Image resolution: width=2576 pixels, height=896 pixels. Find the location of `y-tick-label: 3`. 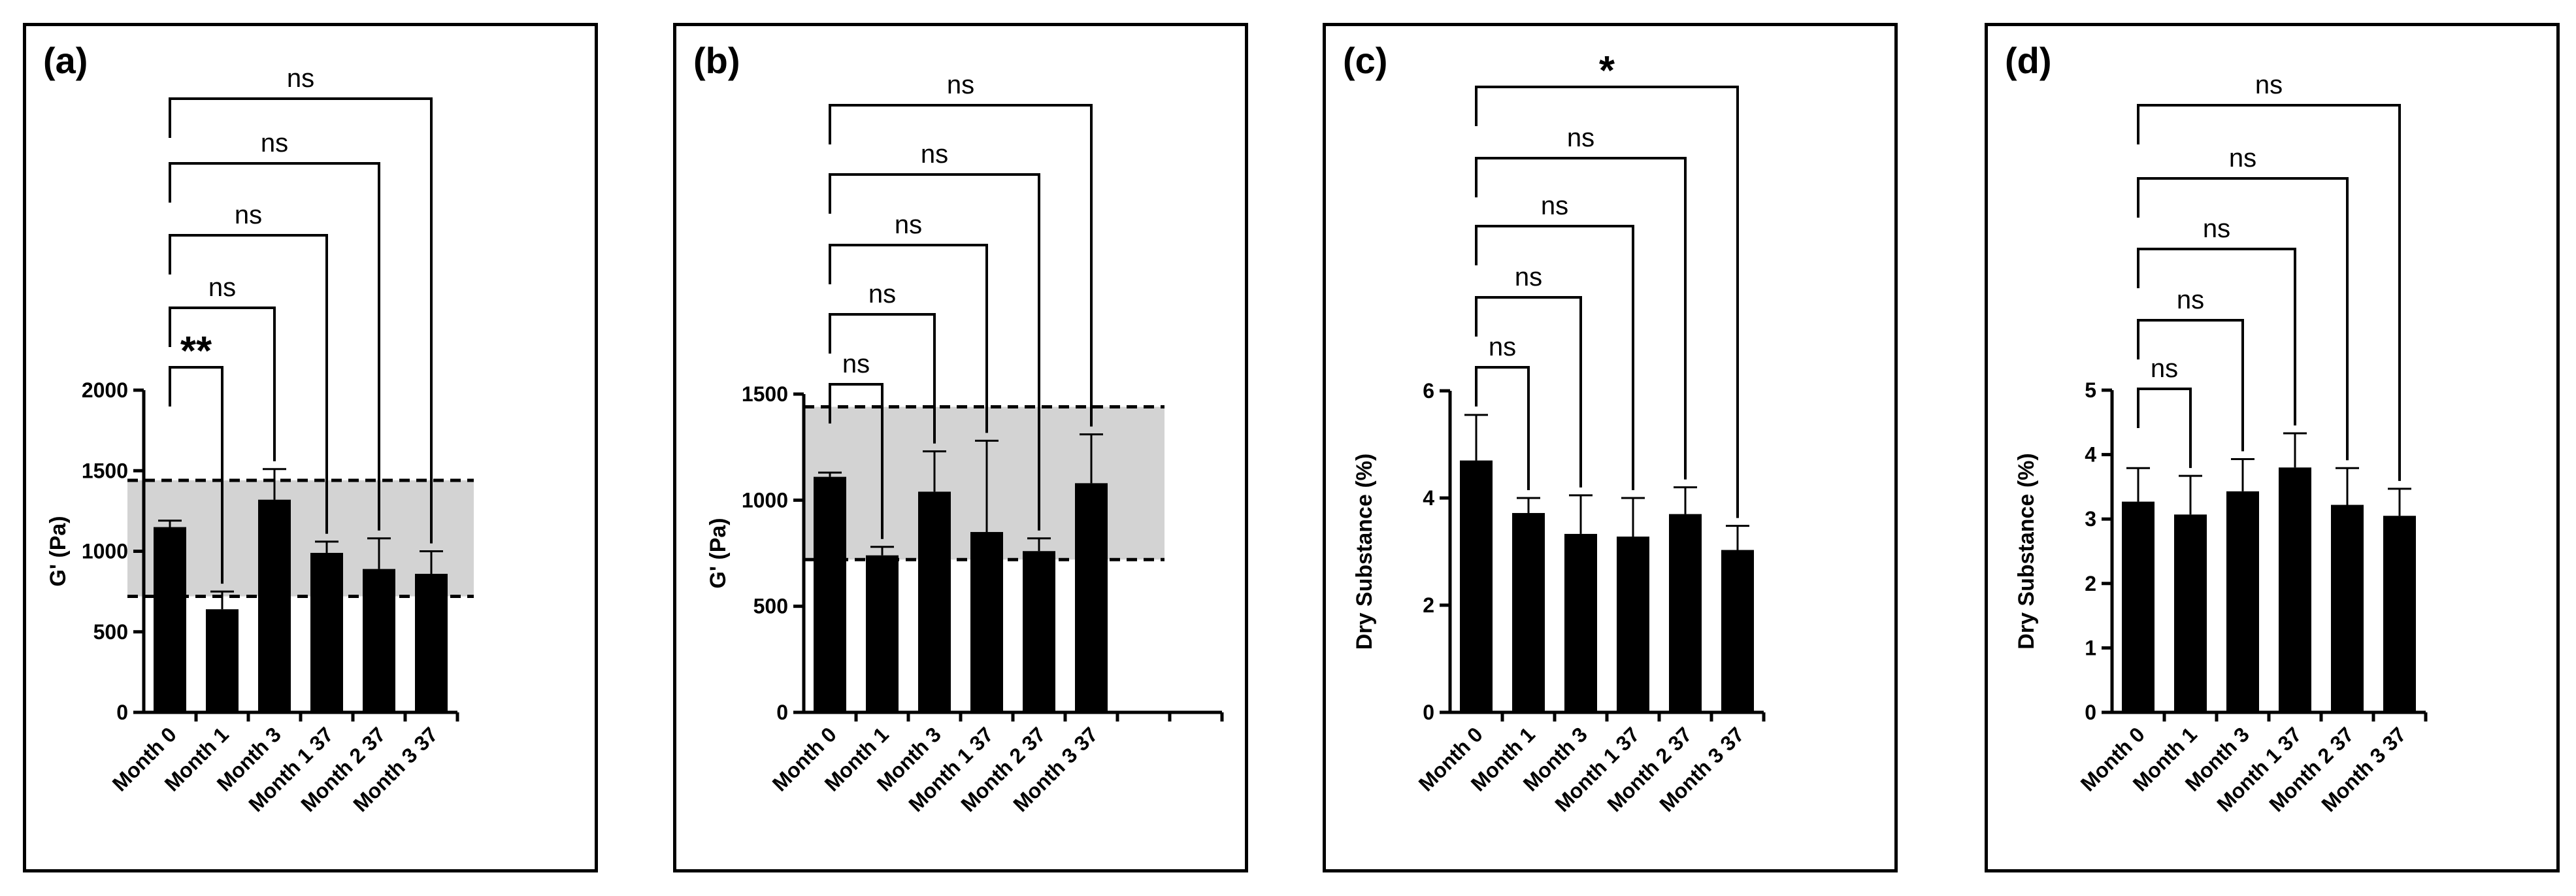

y-tick-label: 3 is located at coordinates (2090, 519).